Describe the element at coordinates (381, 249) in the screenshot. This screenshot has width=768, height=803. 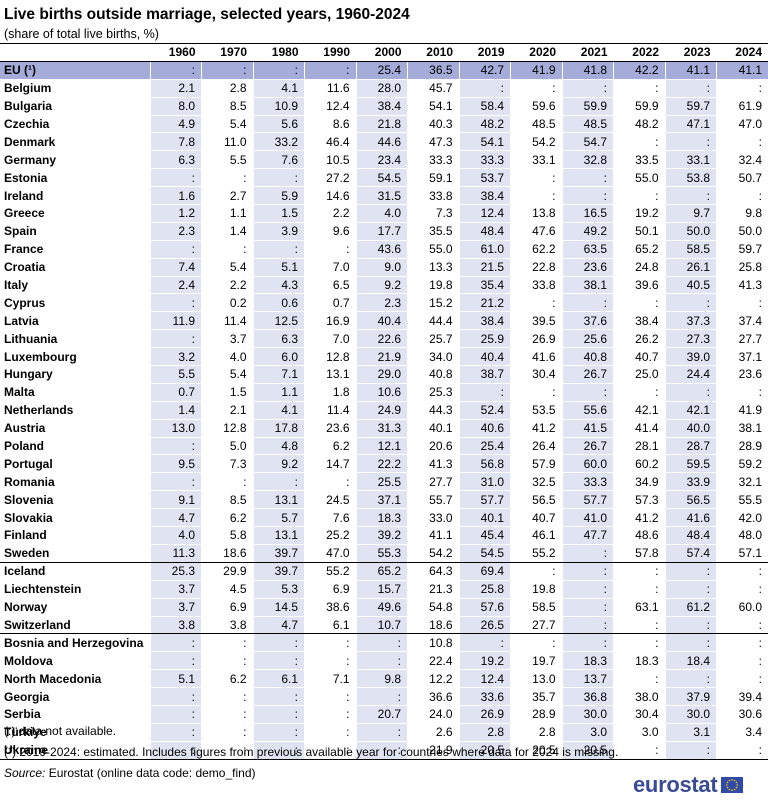
I see `table-cell: 43.6` at that location.